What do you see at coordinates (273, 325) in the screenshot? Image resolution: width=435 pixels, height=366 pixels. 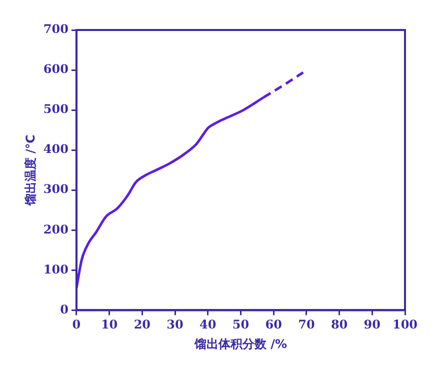 I see `x-tick-label: 60` at bounding box center [273, 325].